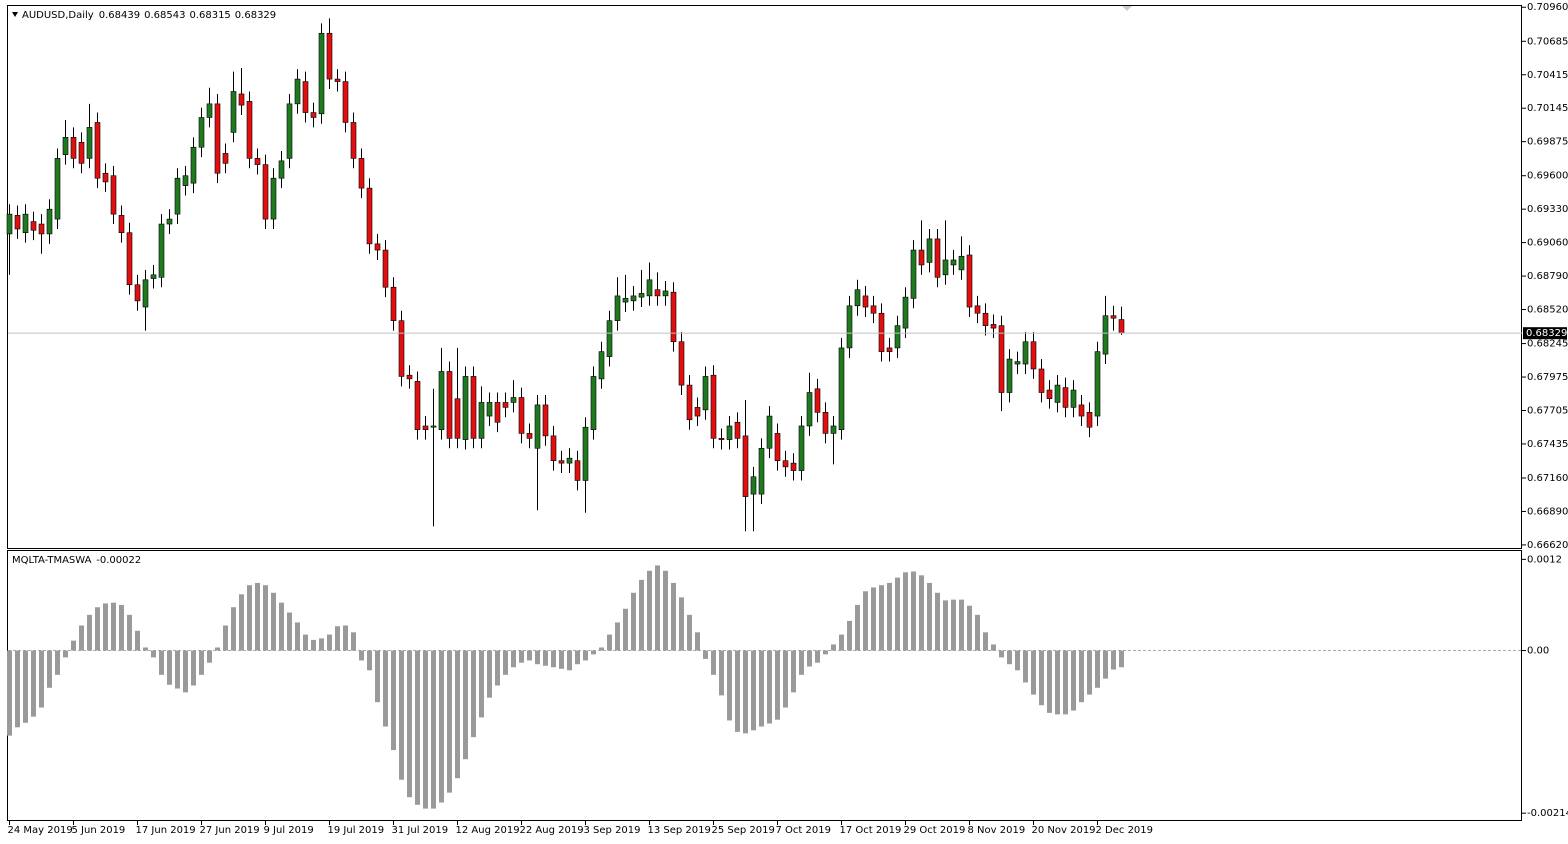 This screenshot has width=1568, height=844. I want to click on x-tick-label: 17 Oct 2019, so click(871, 830).